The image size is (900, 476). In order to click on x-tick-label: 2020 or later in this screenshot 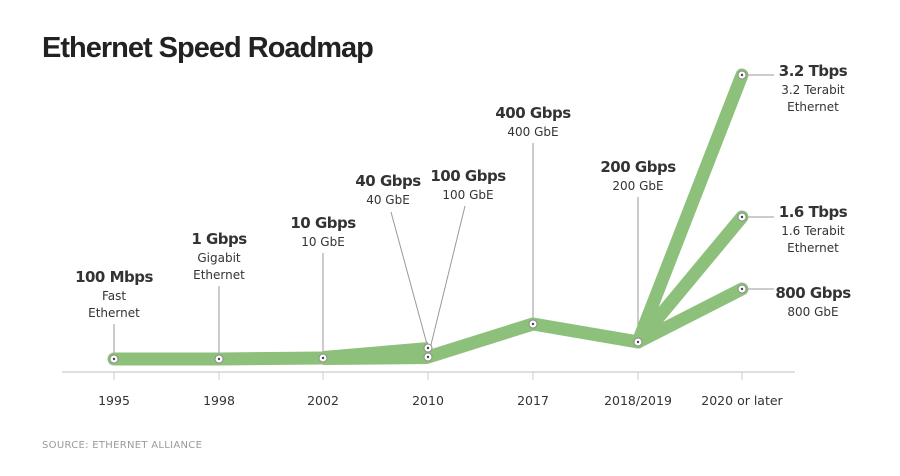, I will do `click(742, 400)`.